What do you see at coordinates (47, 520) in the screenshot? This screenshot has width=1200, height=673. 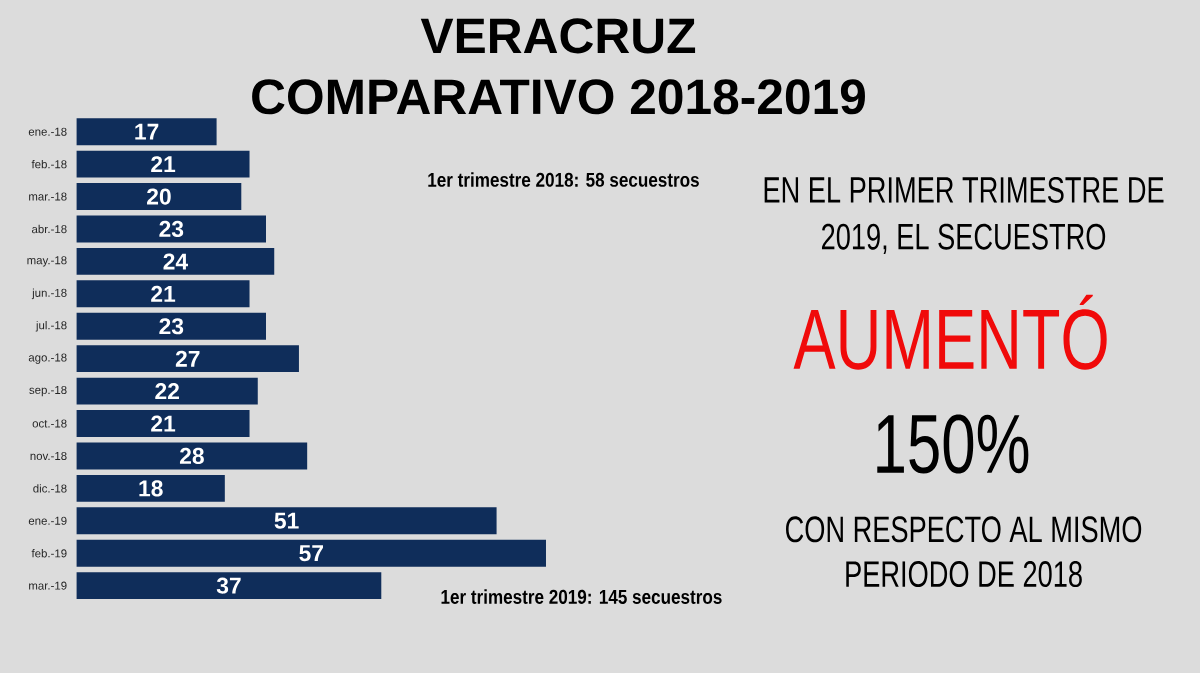 I see `y-tick-label: ene.-19` at bounding box center [47, 520].